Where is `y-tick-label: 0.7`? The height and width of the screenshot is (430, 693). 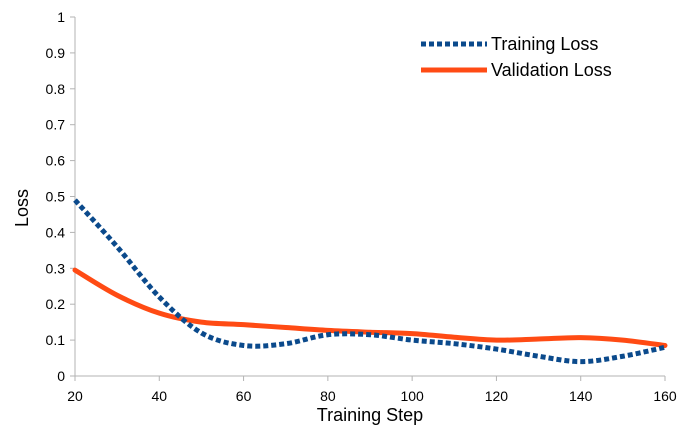 y-tick-label: 0.7 is located at coordinates (56, 125).